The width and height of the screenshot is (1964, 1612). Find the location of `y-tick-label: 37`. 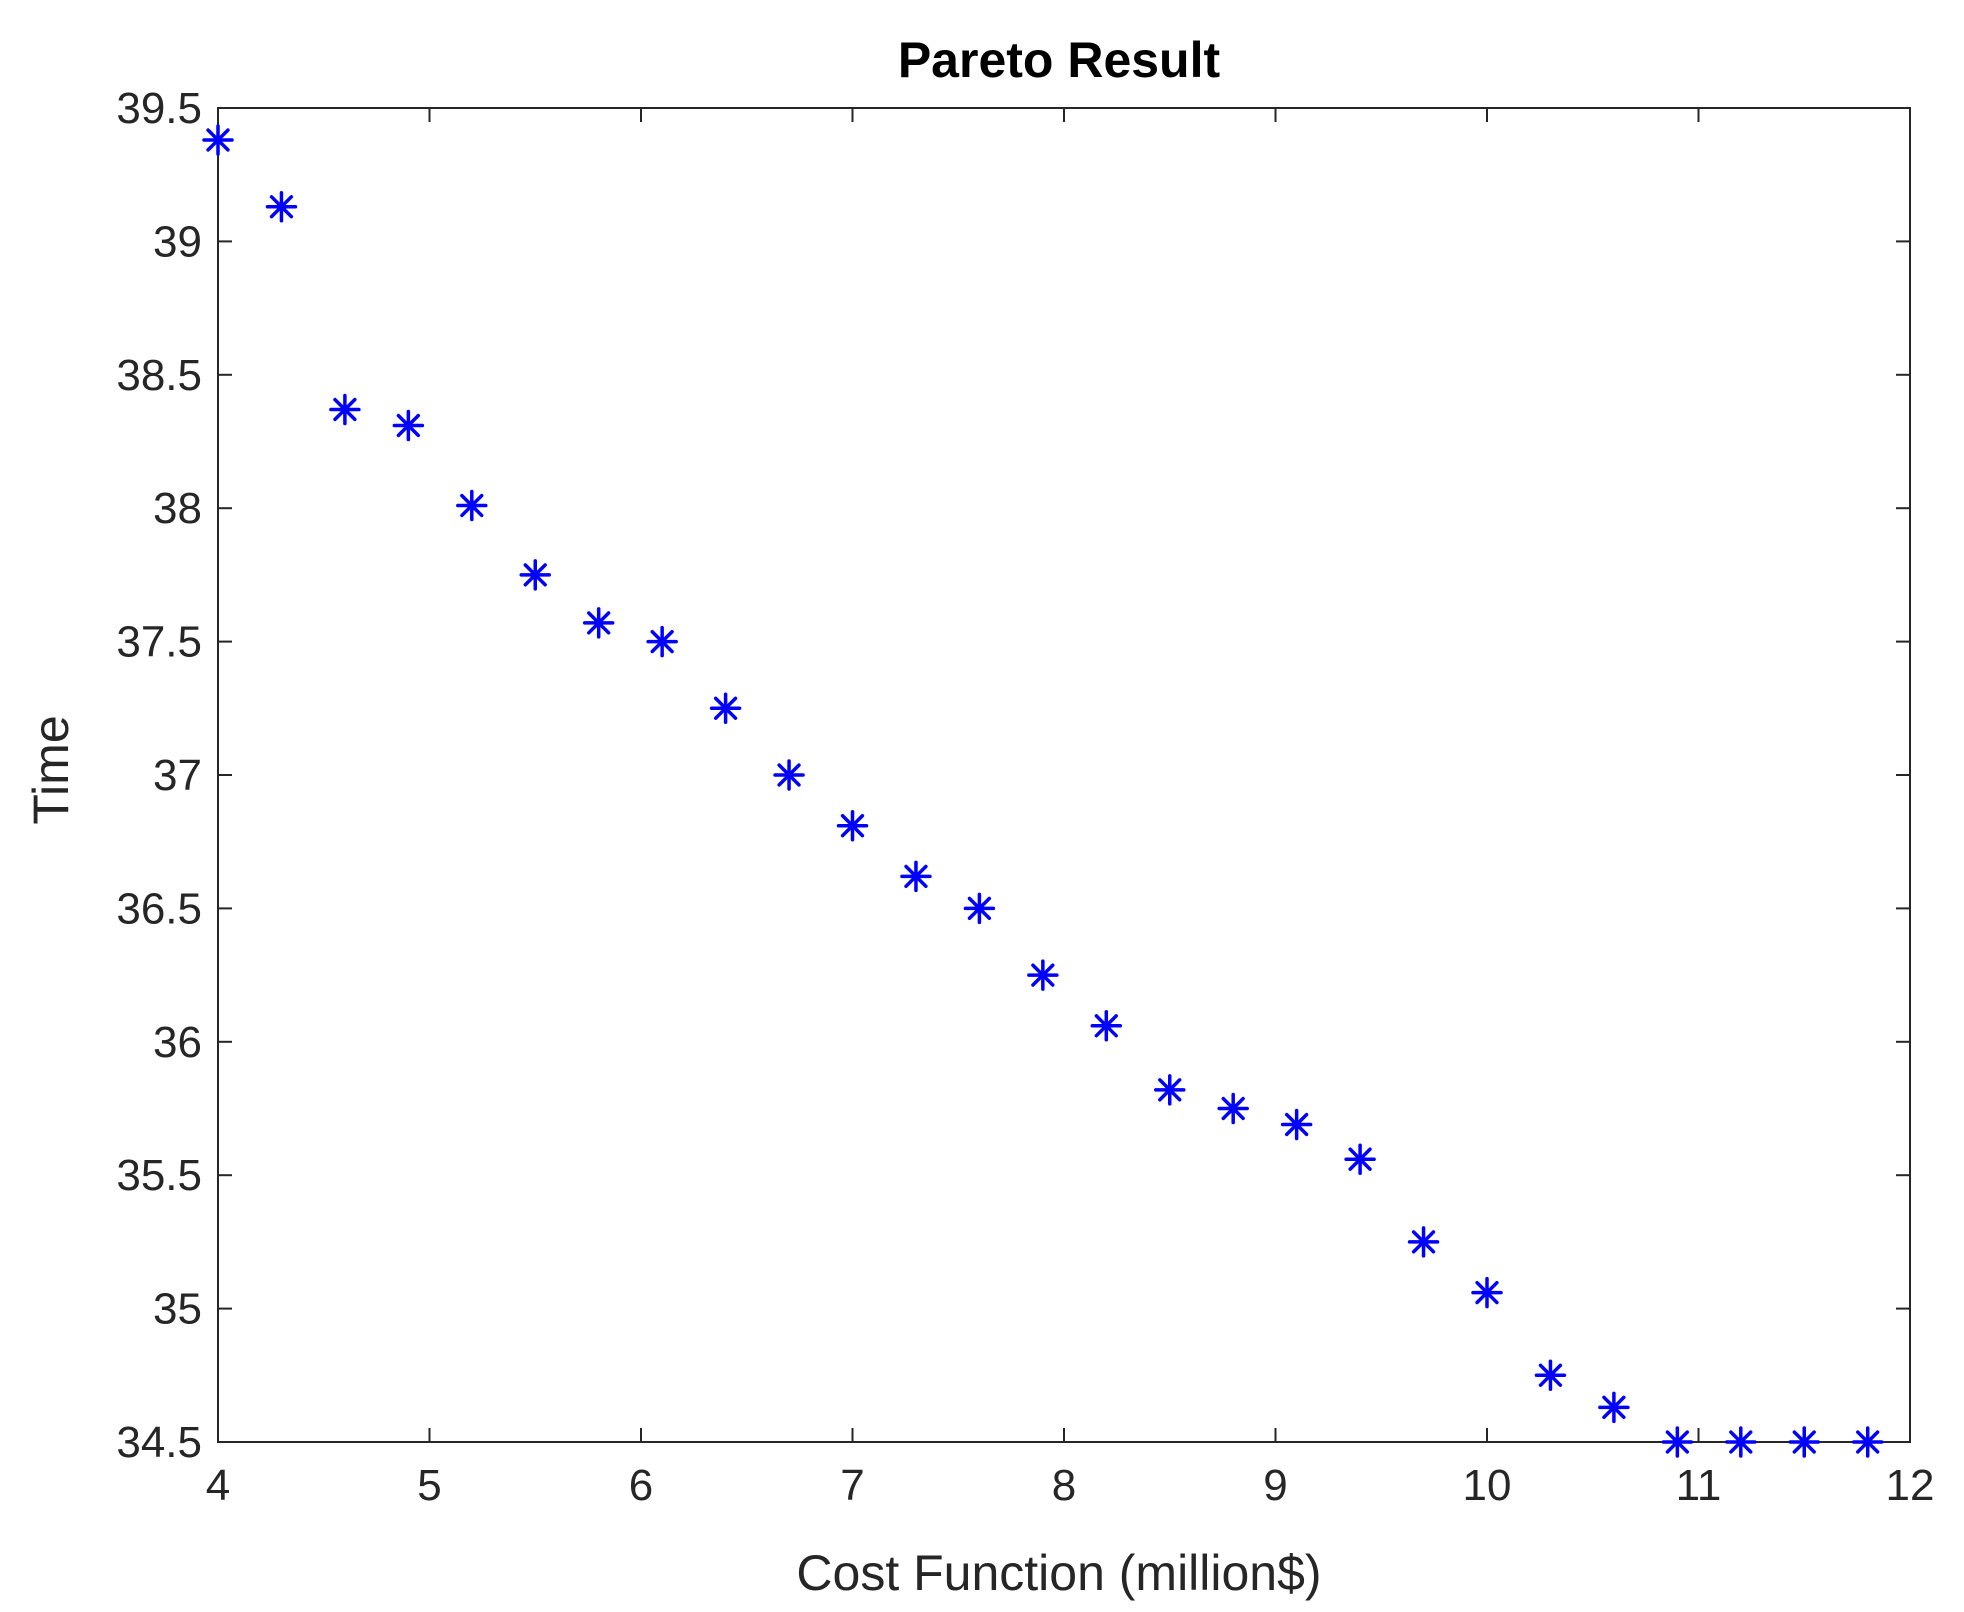

y-tick-label: 37 is located at coordinates (177, 775).